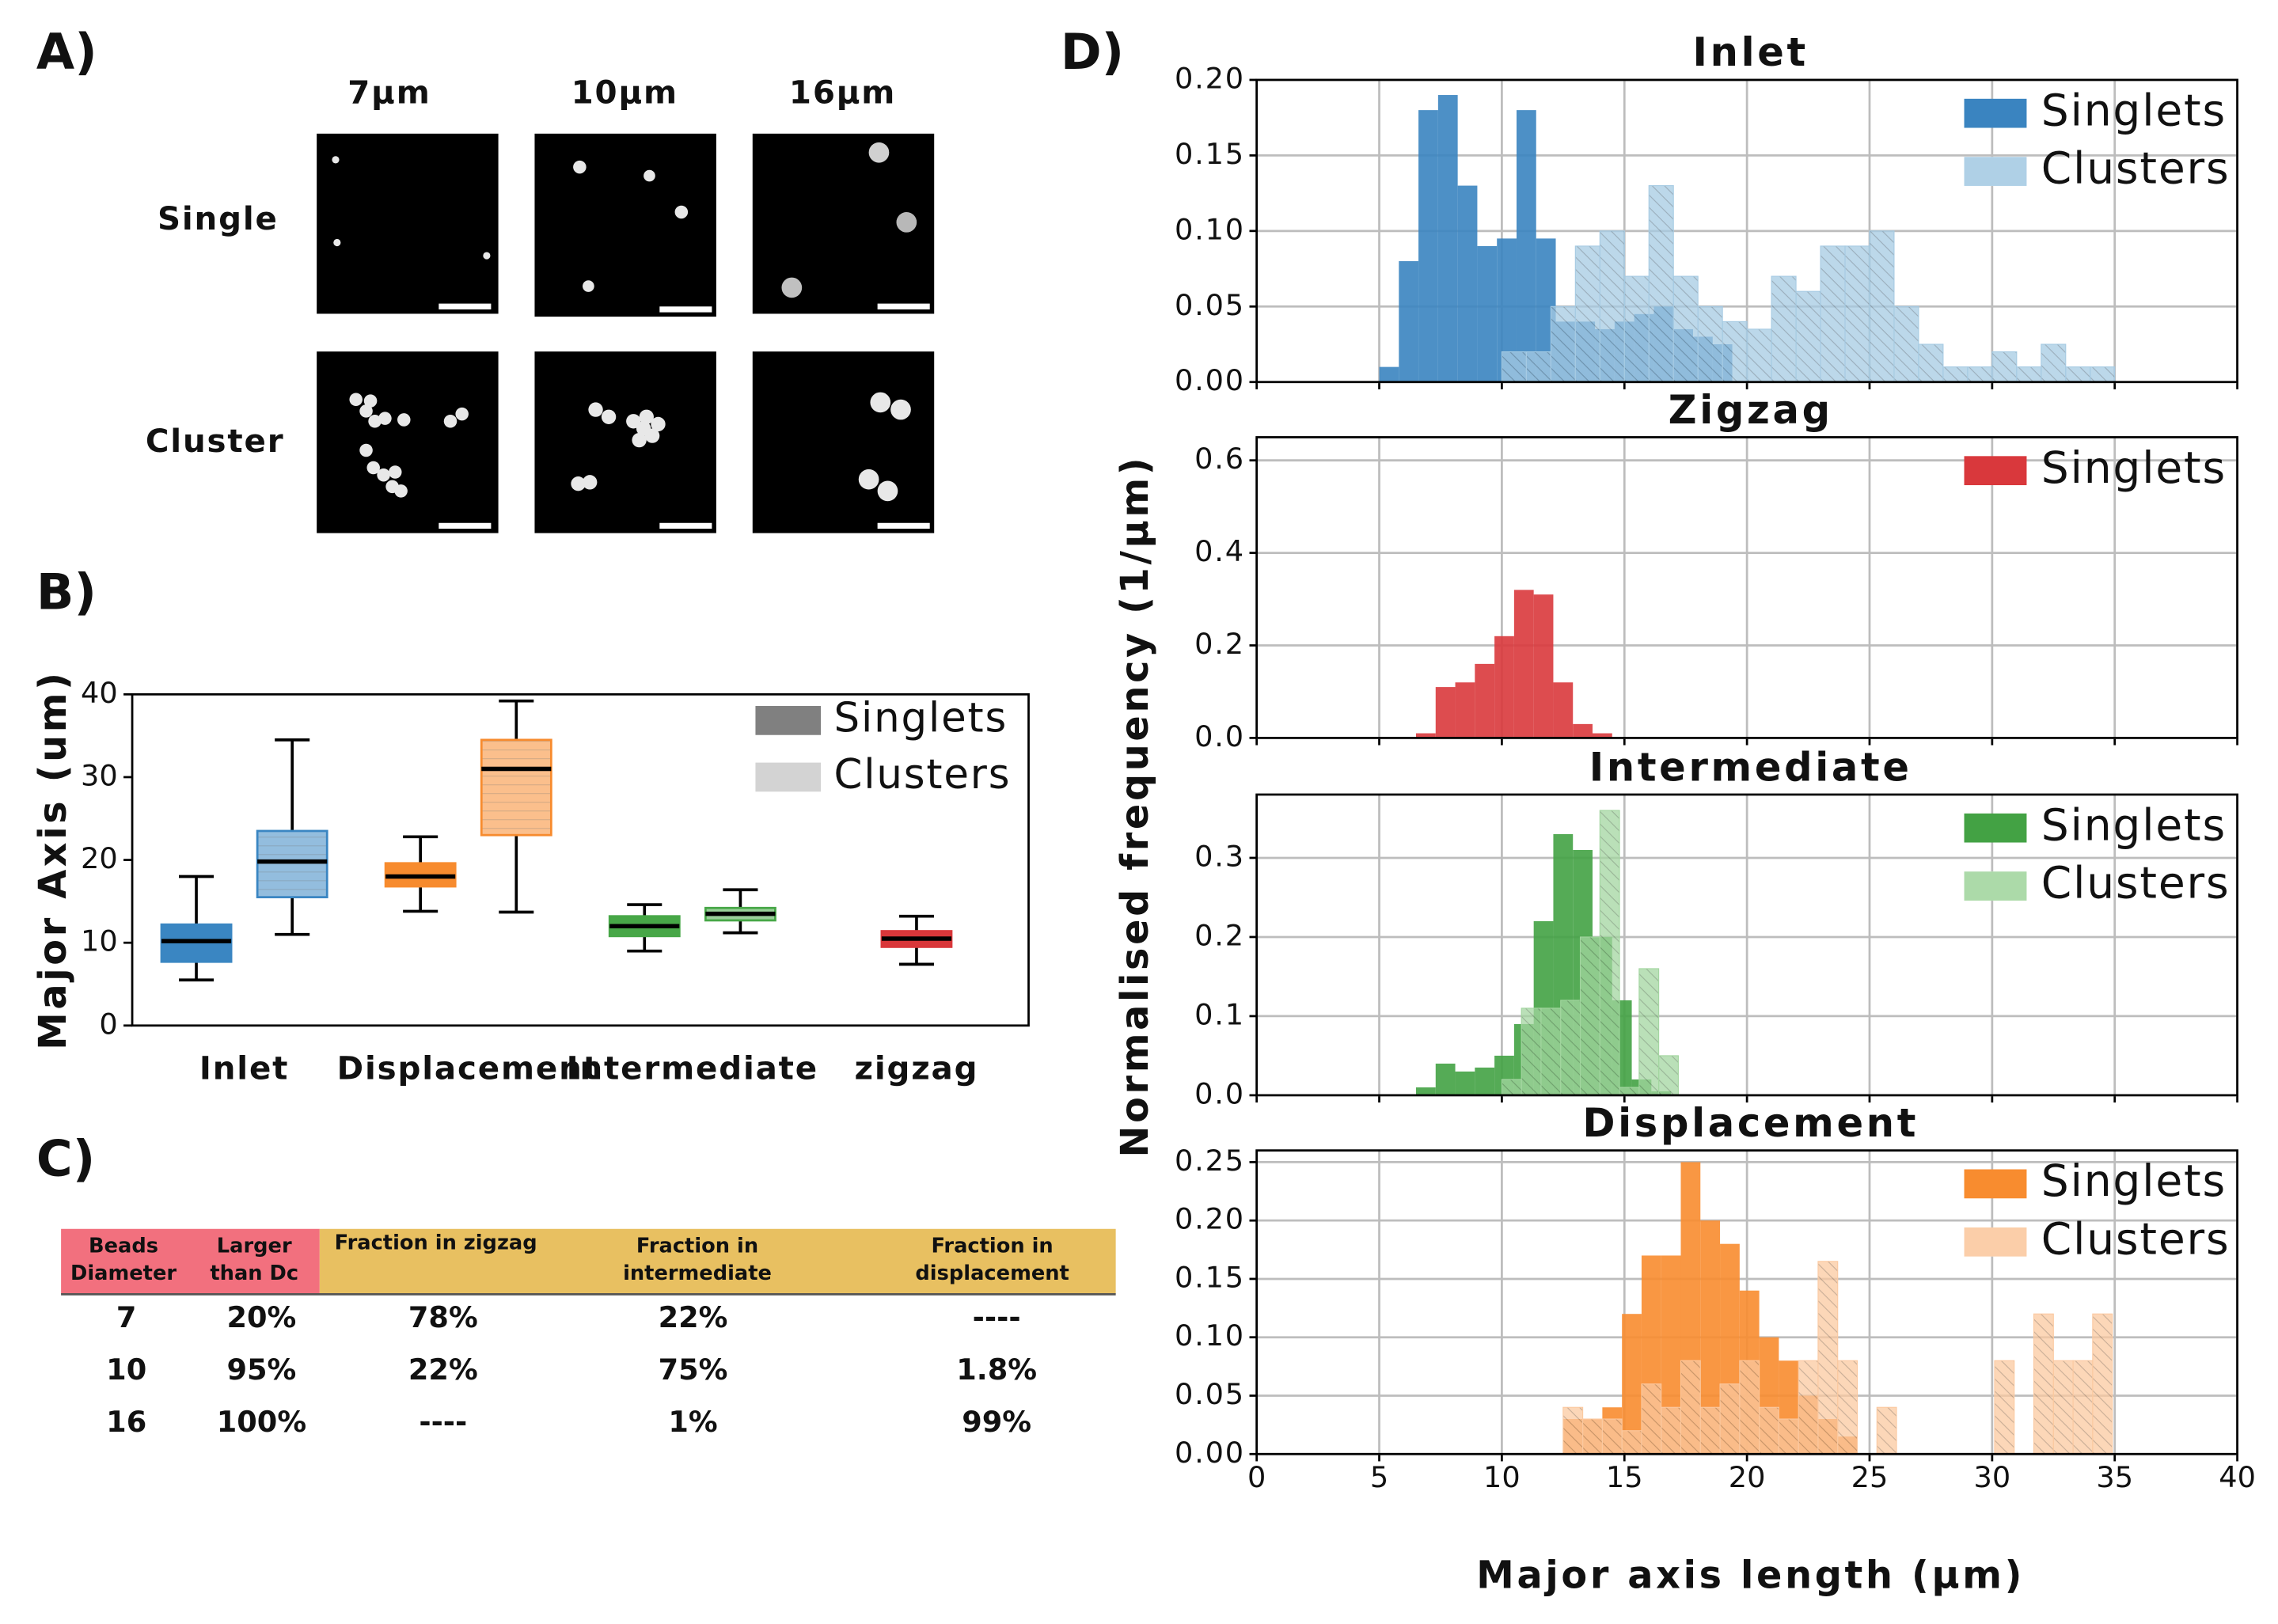  What do you see at coordinates (254, 1246) in the screenshot?
I see `table-header: Larger` at bounding box center [254, 1246].